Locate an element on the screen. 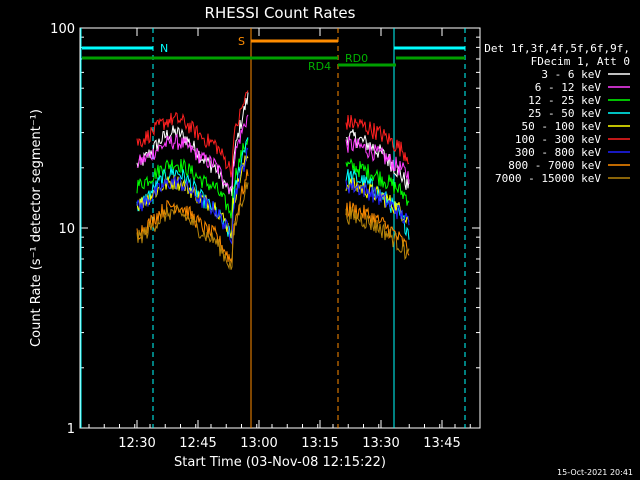 The width and height of the screenshot is (640, 480). y-axis-label: Count Rate (s⁻¹ detector segment⁻¹) is located at coordinates (36, 228).